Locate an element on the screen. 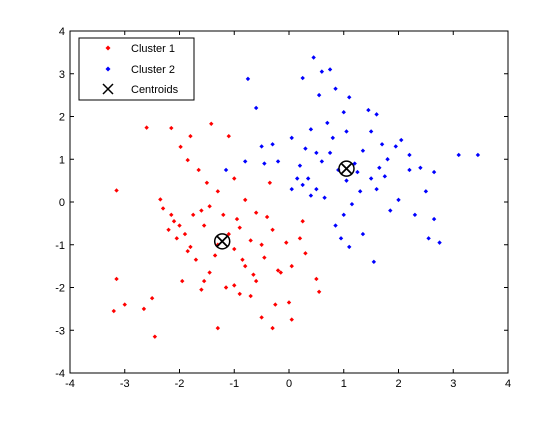  y-tick-label: 4 is located at coordinates (62, 32).